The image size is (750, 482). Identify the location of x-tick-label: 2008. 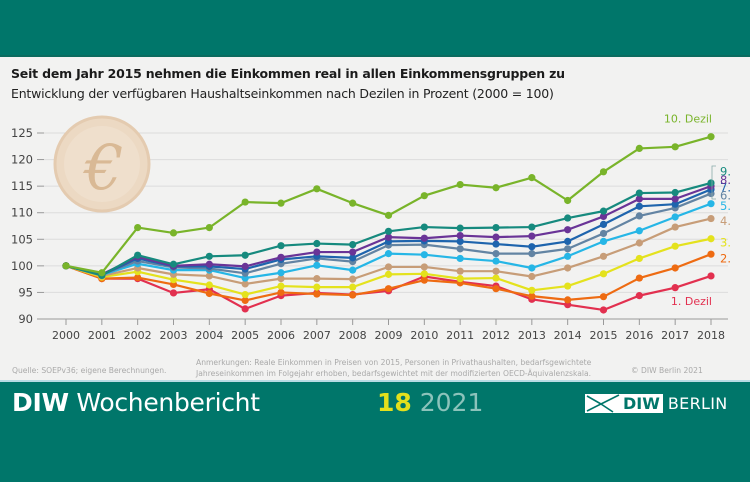
(353, 335).